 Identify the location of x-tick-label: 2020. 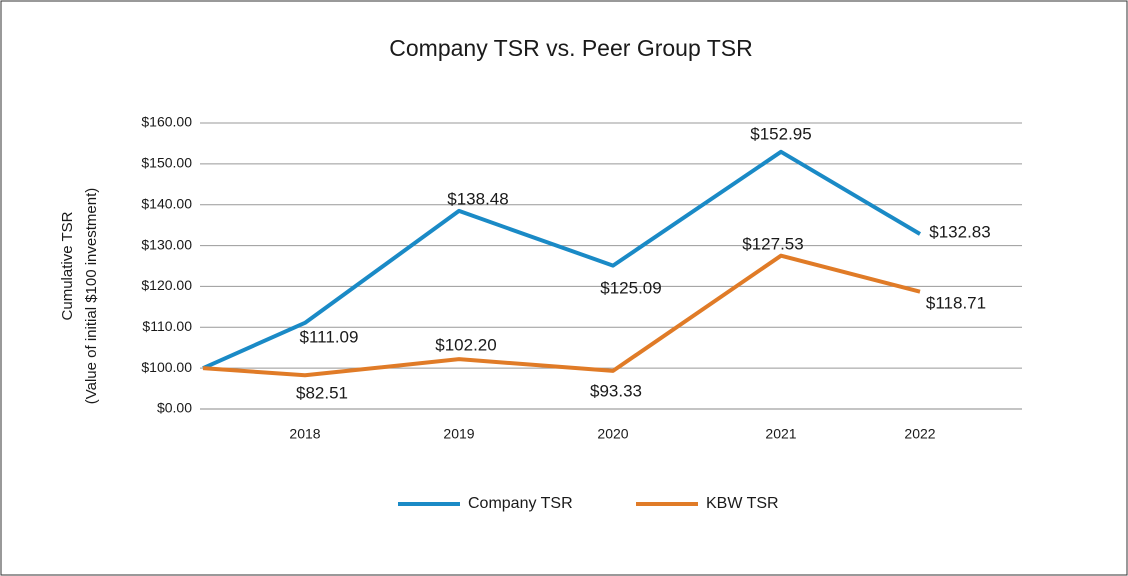
(612, 434).